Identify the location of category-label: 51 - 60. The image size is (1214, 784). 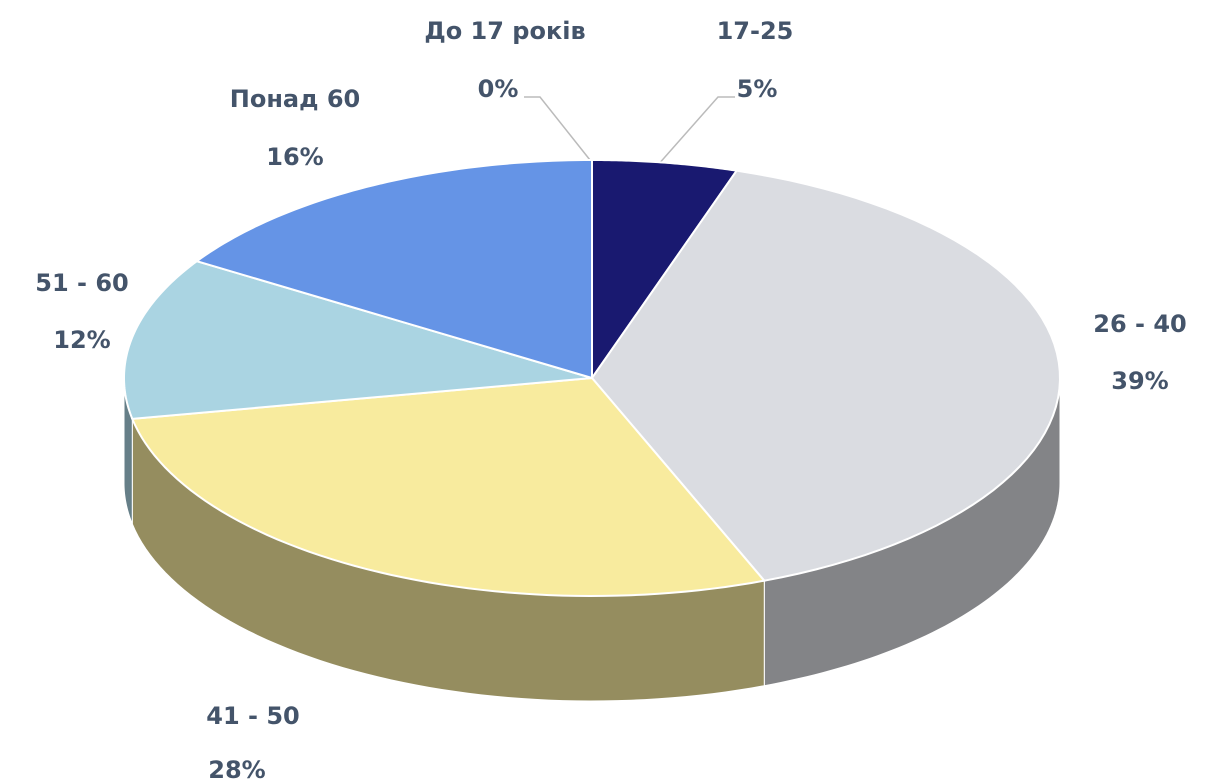
(81, 283).